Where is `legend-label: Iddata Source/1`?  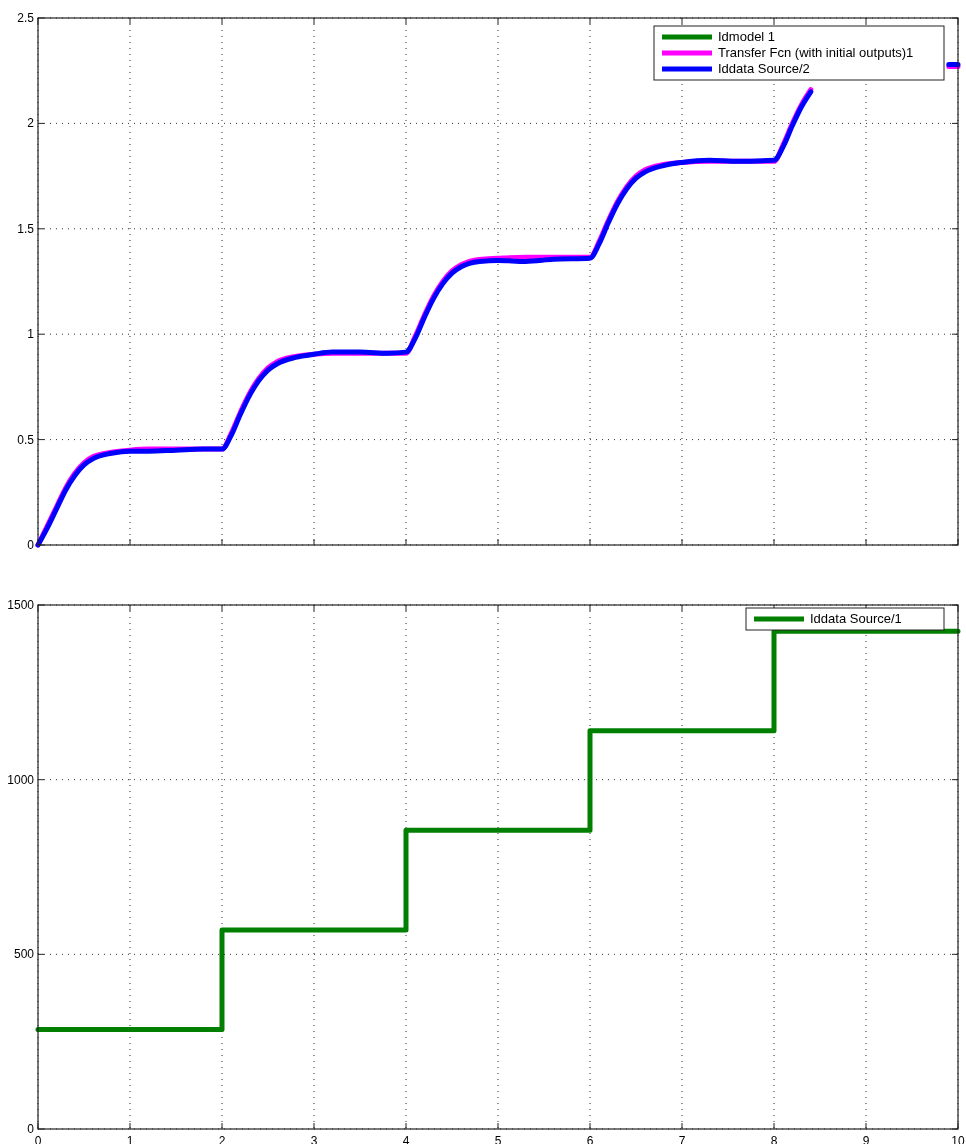
legend-label: Iddata Source/1 is located at coordinates (856, 618).